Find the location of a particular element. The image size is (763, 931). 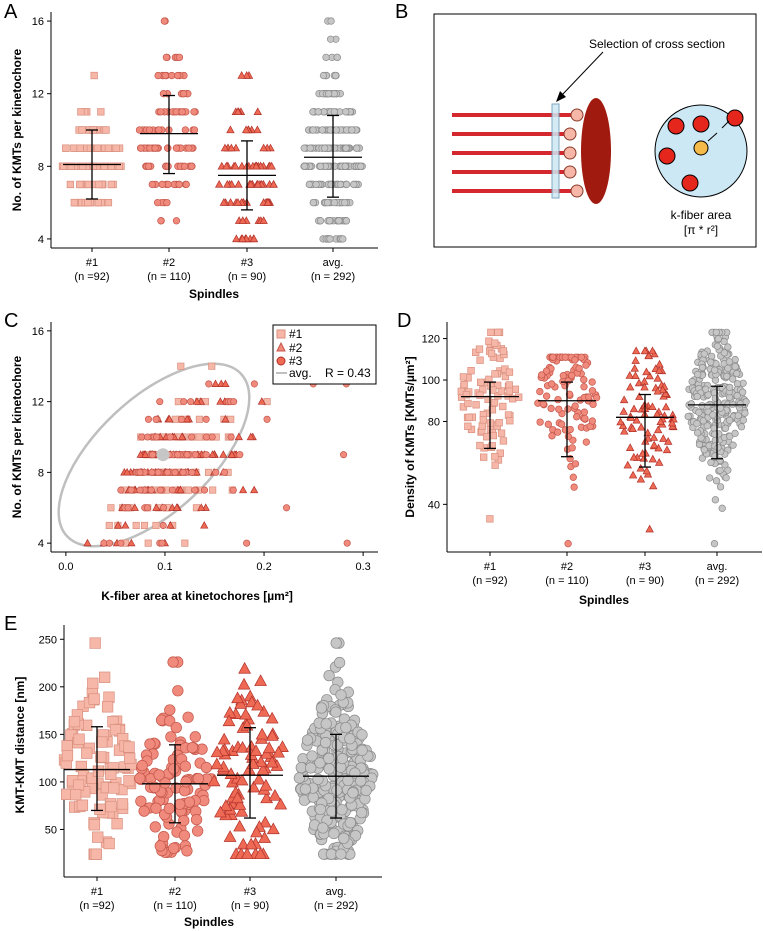

panel-label-b: B is located at coordinates (401, 12).